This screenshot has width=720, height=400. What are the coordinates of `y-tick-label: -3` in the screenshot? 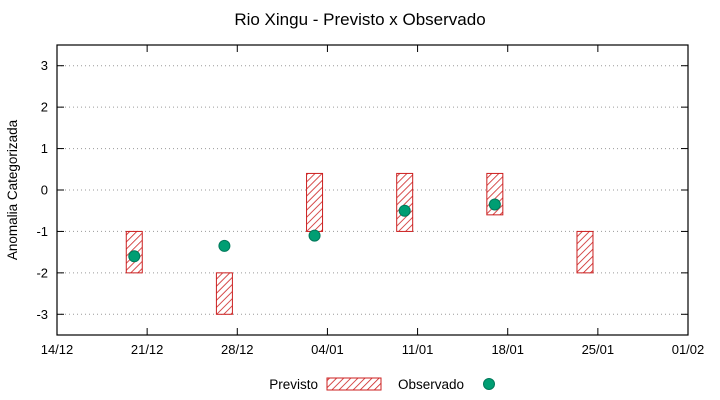 It's located at (42, 314).